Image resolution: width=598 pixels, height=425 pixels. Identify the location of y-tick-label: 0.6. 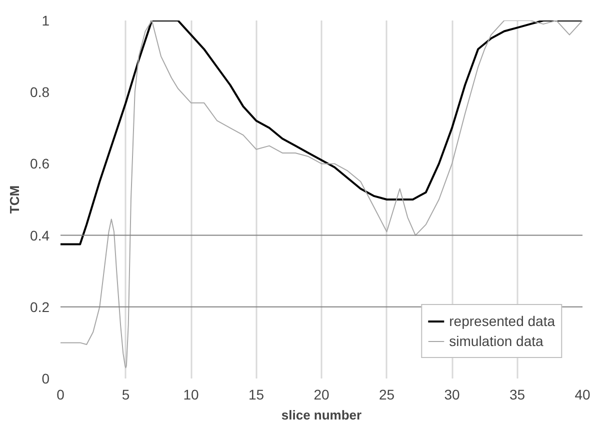
(40, 164).